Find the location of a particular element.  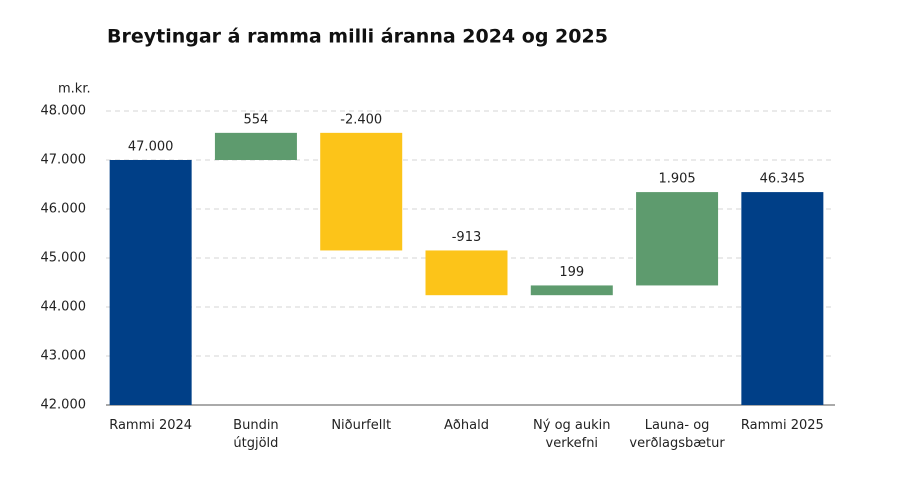

value-label: 46.345 is located at coordinates (783, 179).